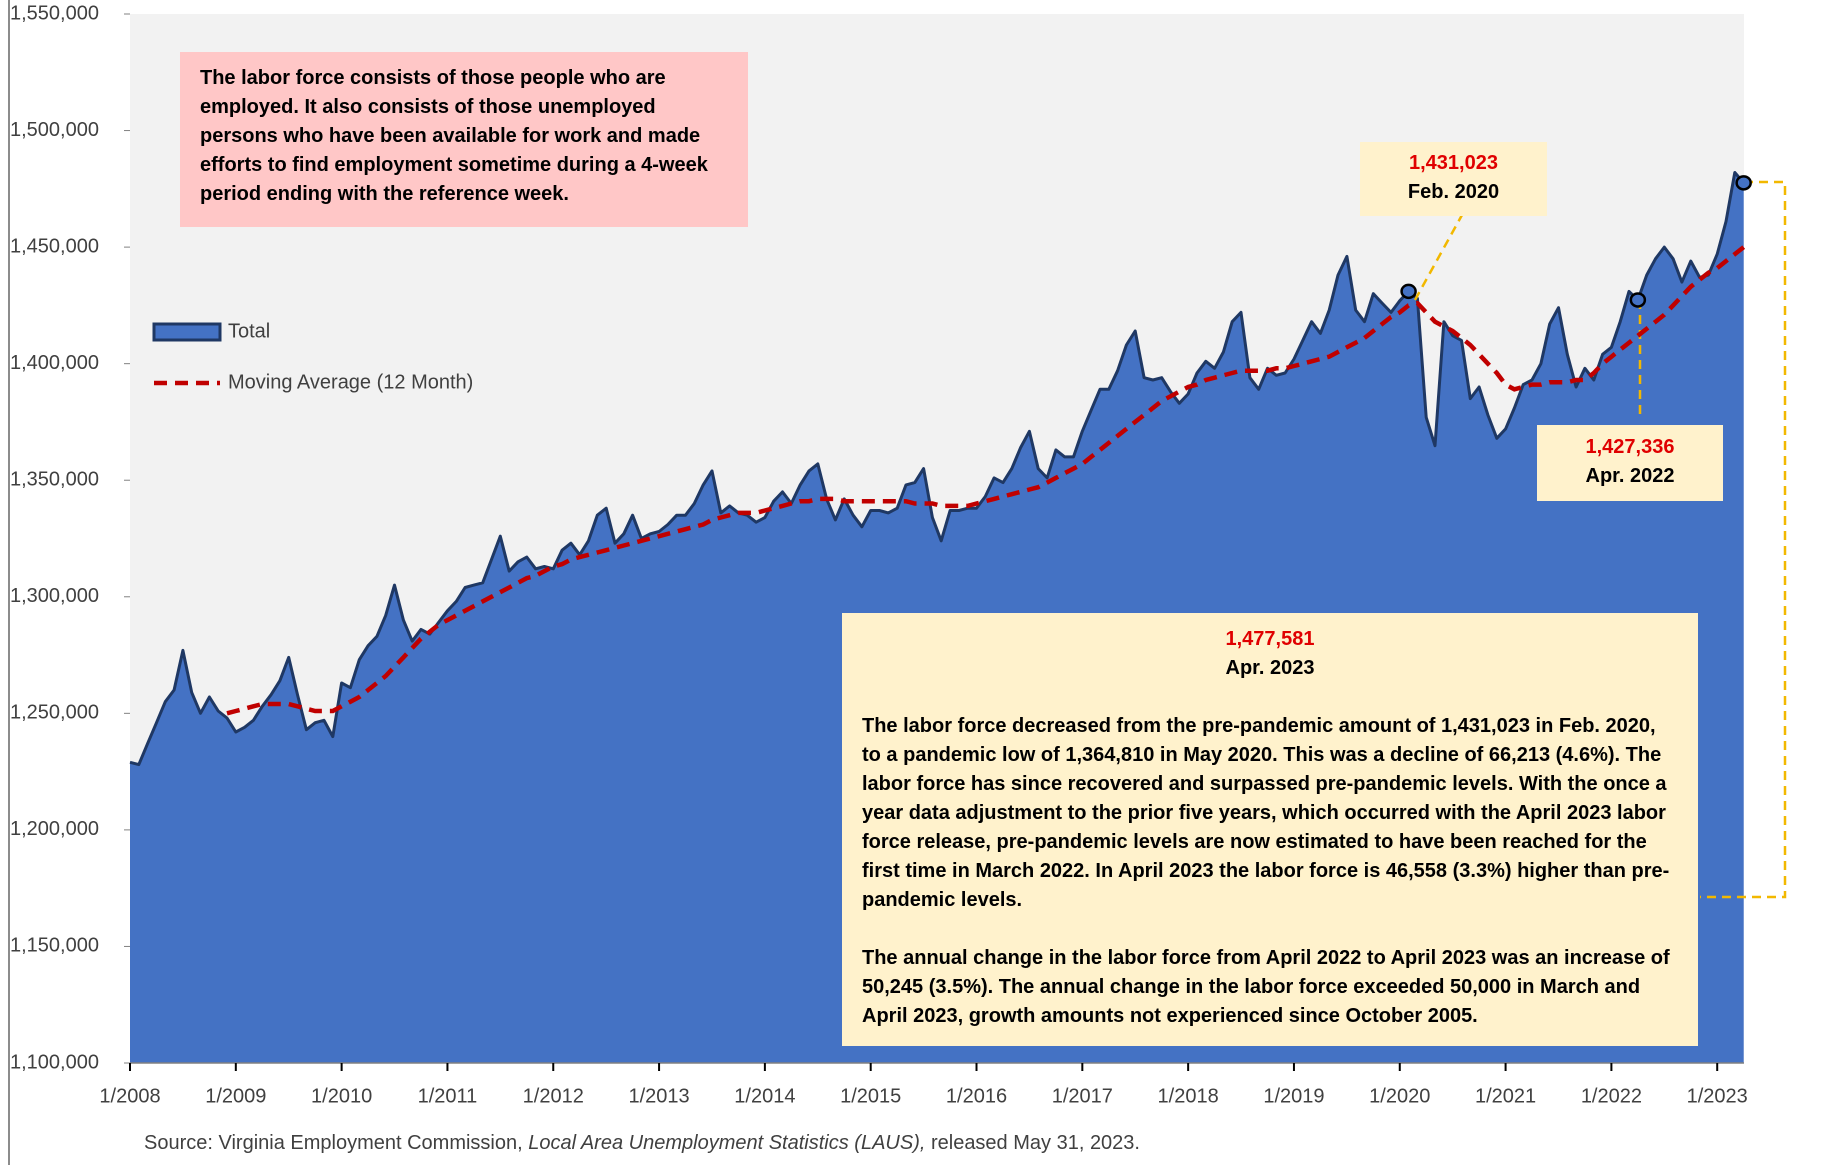 This screenshot has width=1826, height=1165. Describe the element at coordinates (1270, 668) in the screenshot. I see `annotation-date: Apr. 2023` at that location.